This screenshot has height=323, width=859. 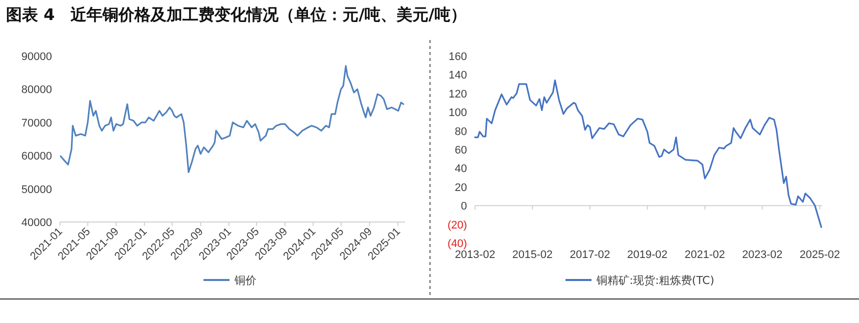 I want to click on y-tick-label: 140, so click(x=457, y=76).